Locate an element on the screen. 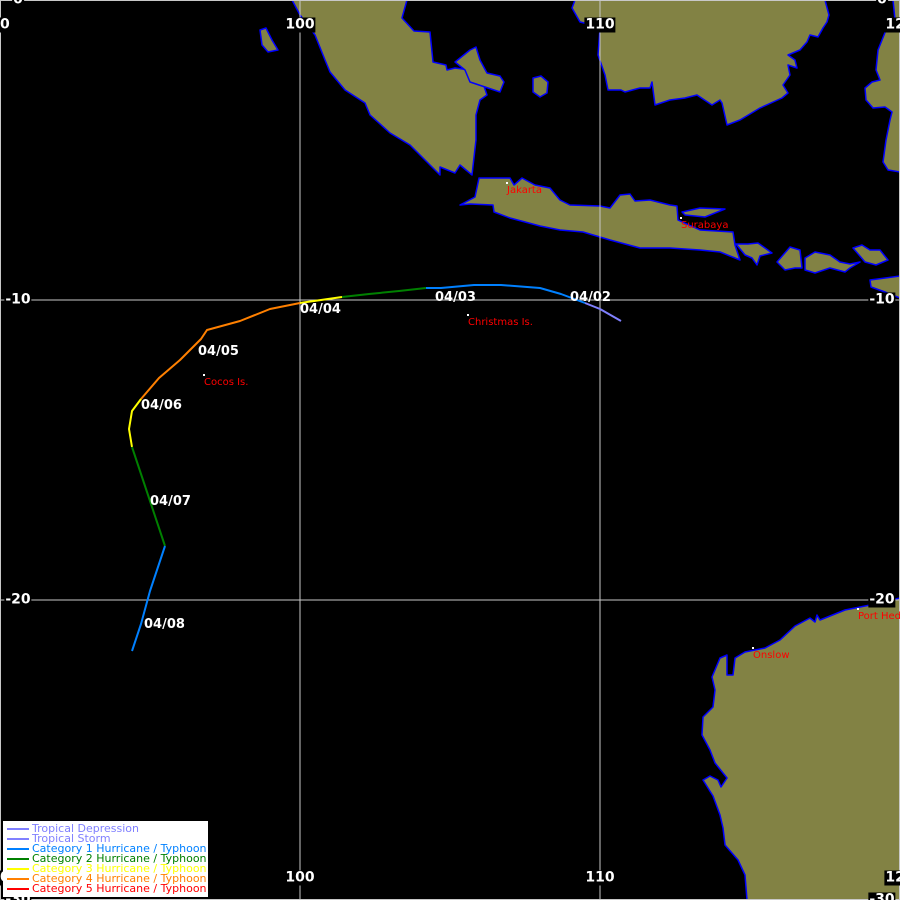  city-label: Cocos Is. is located at coordinates (226, 382).